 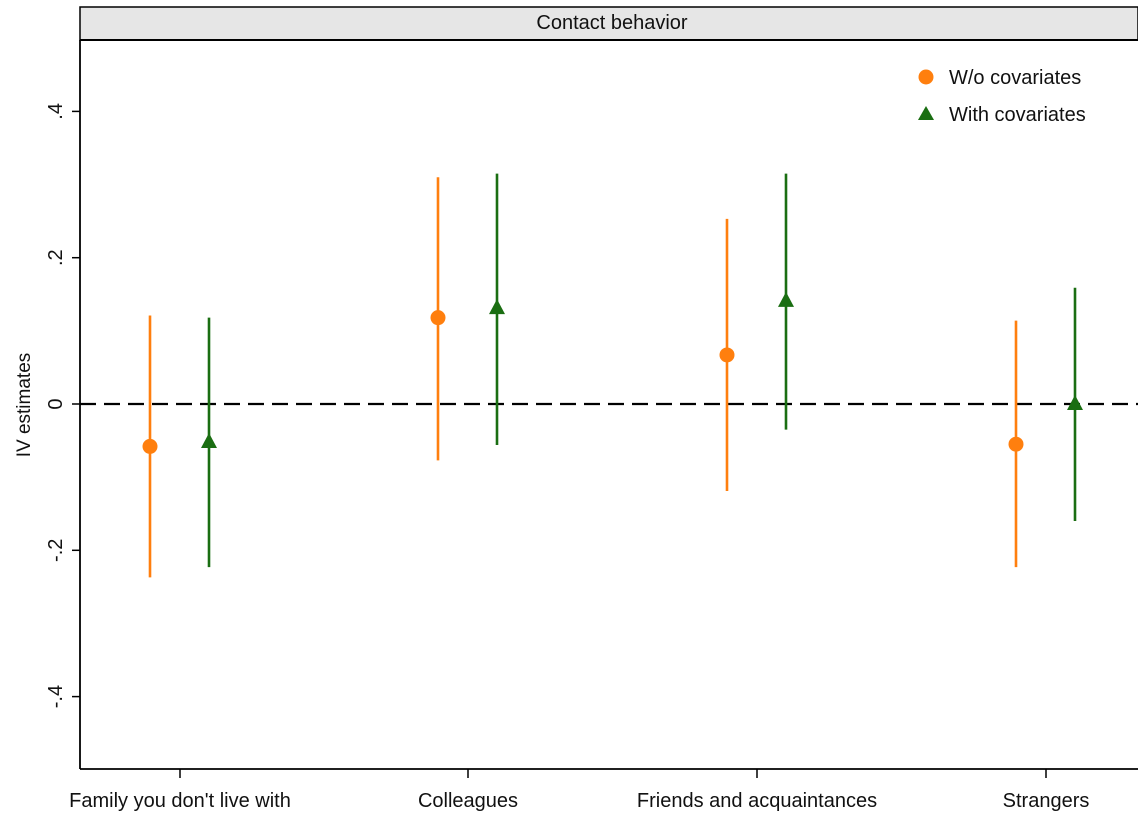 I want to click on y-tick-label: .4, so click(x=56, y=111).